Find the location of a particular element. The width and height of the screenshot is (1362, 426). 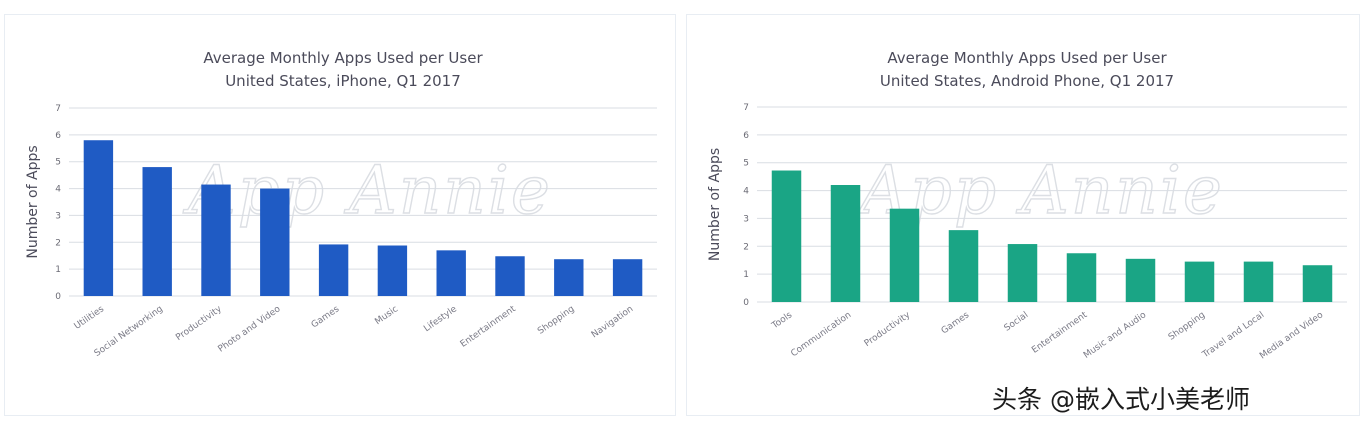

x-tick-label: Social is located at coordinates (1017, 321).